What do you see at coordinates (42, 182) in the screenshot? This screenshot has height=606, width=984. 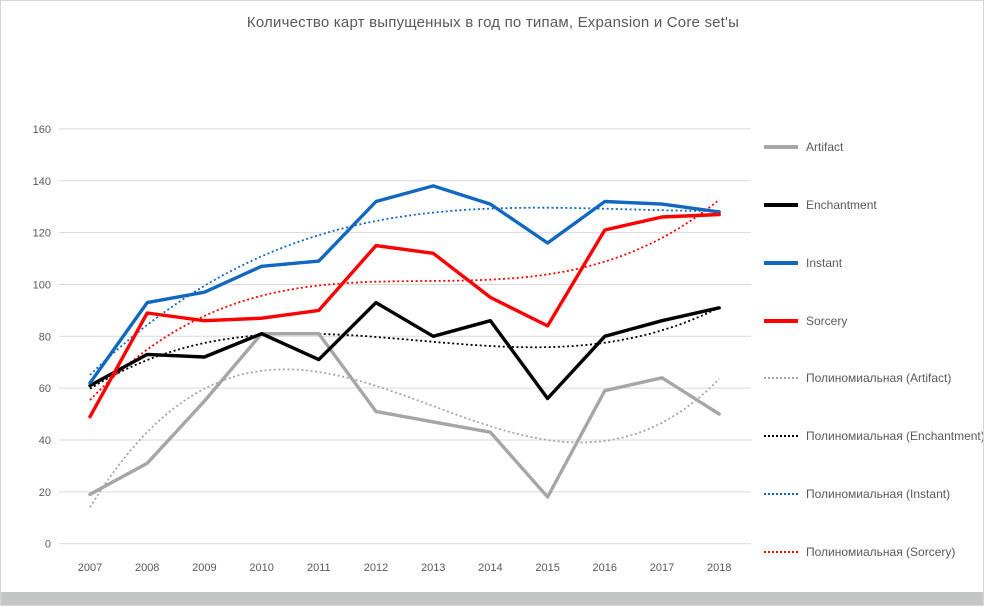 I see `y-axis-label: 140` at bounding box center [42, 182].